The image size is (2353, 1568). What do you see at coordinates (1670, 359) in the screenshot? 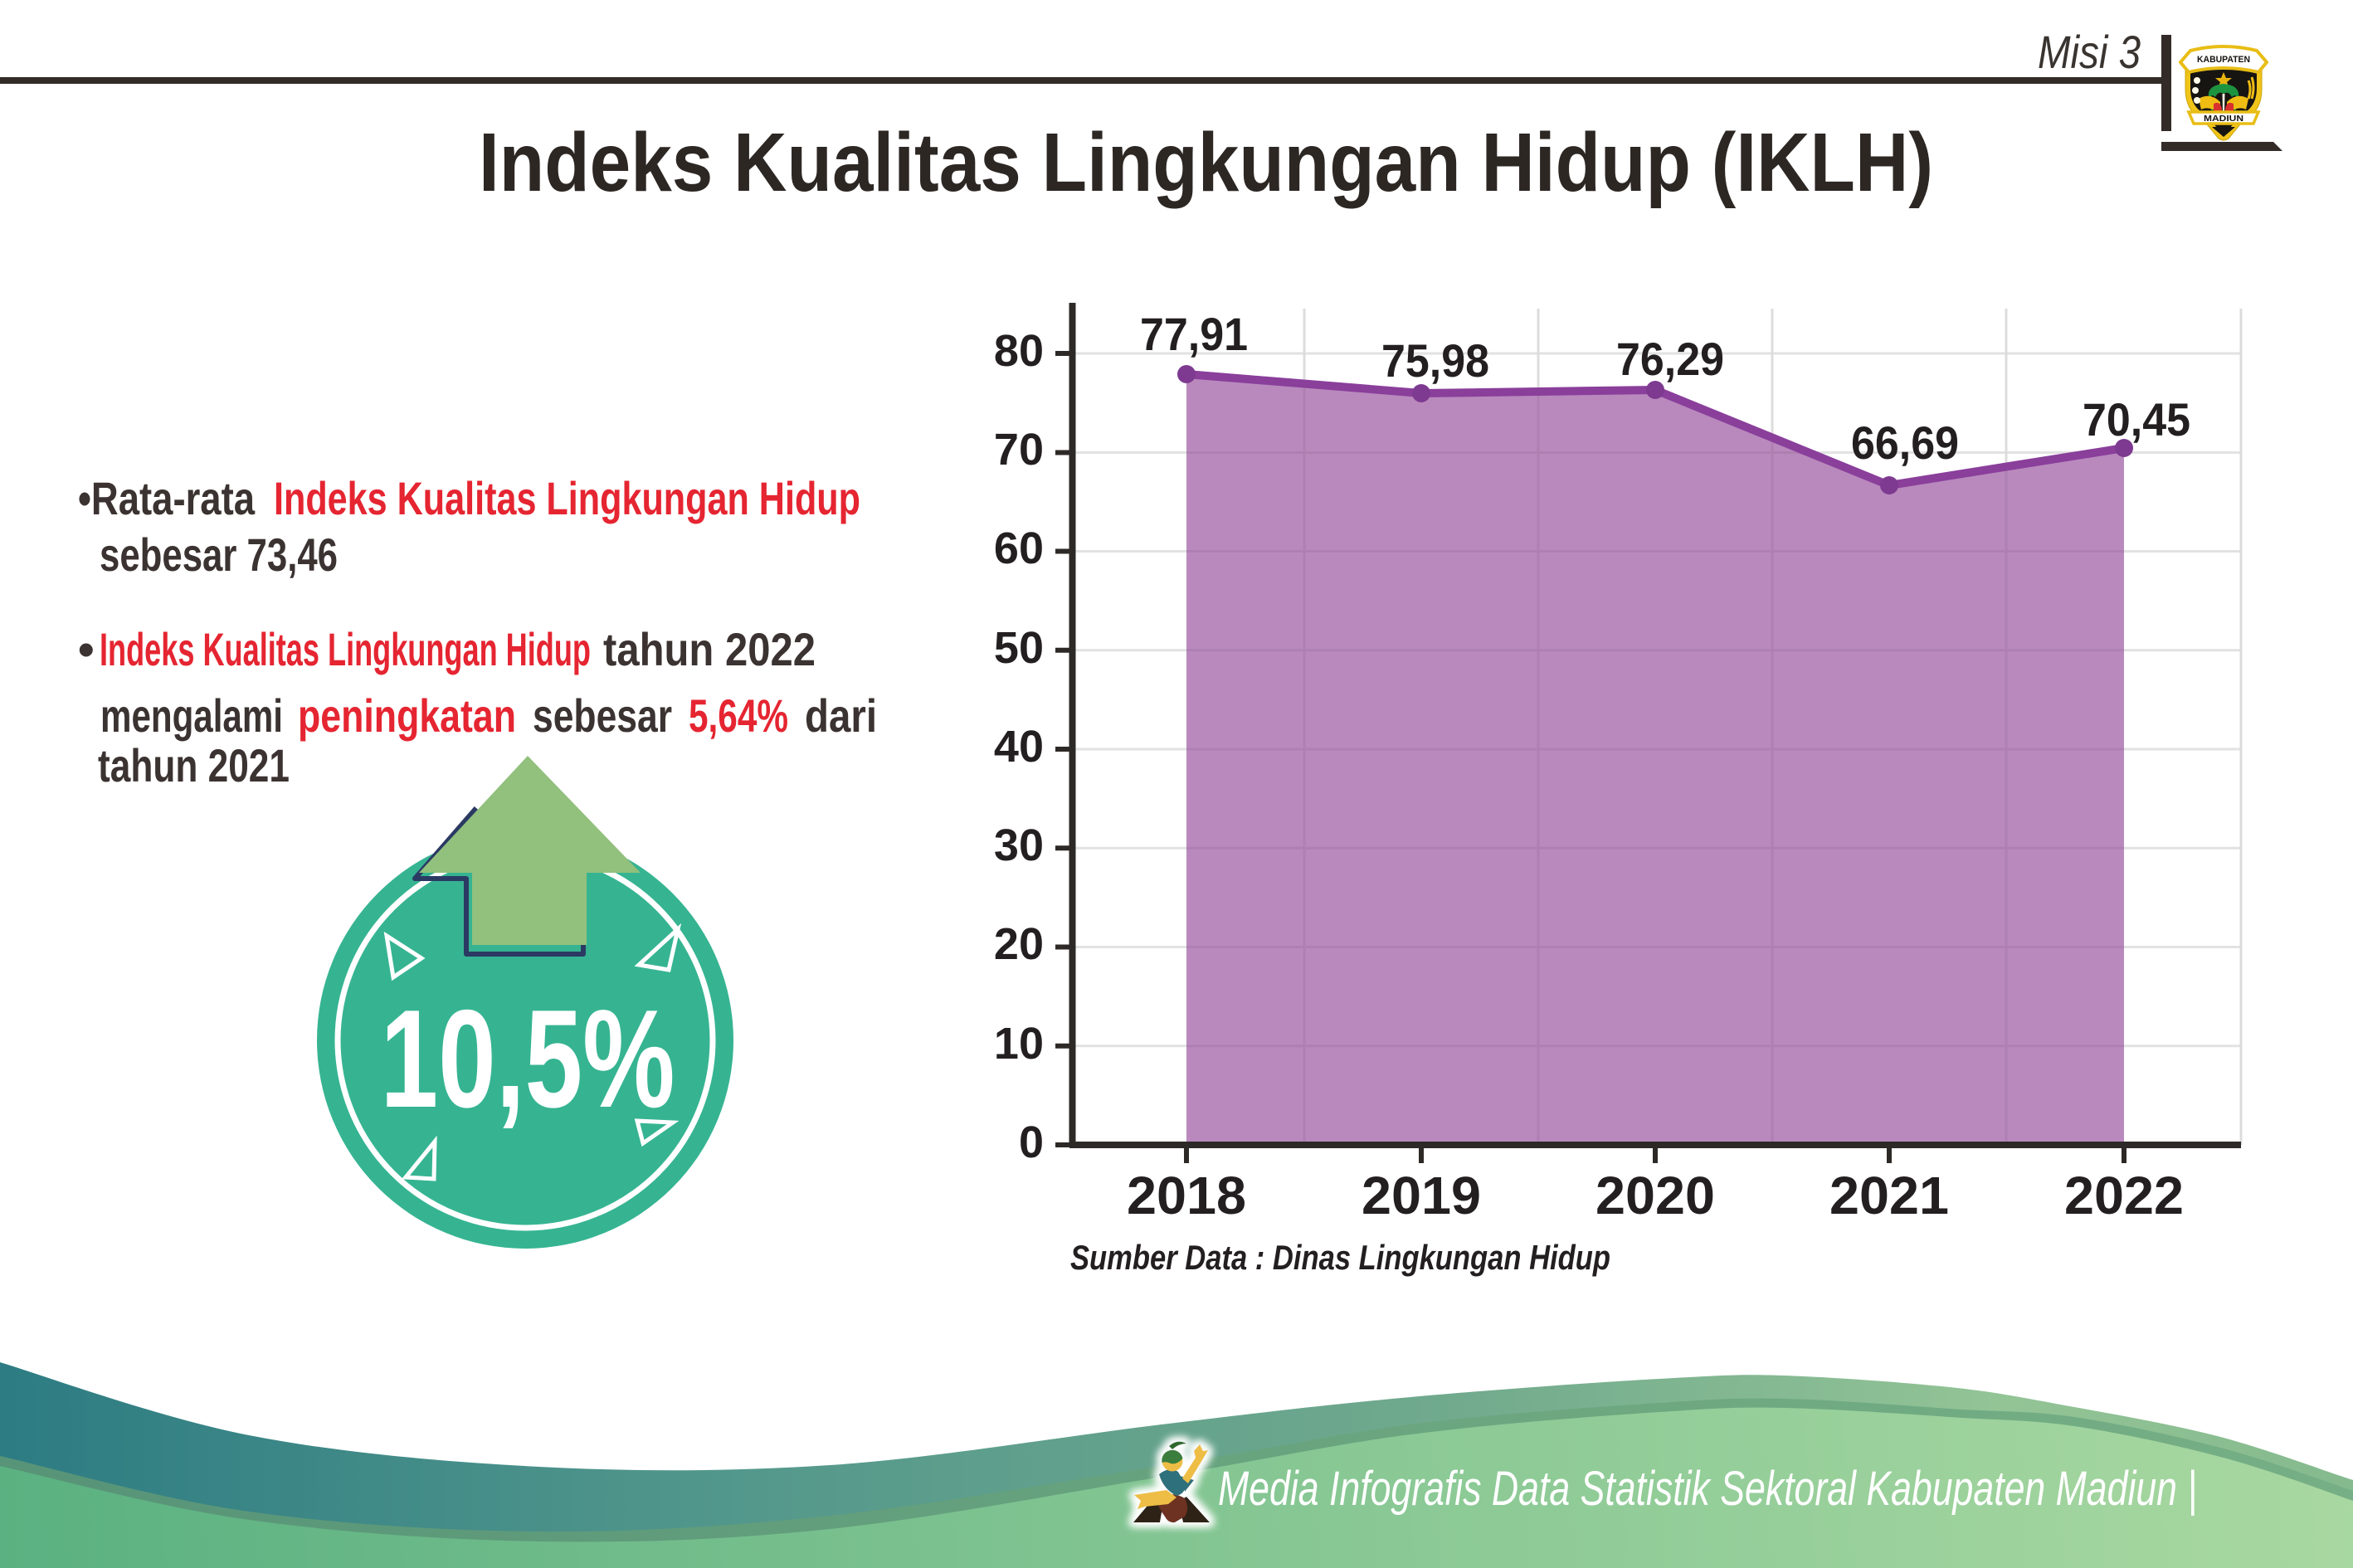
I see `svg-text: 76,29` at bounding box center [1670, 359].